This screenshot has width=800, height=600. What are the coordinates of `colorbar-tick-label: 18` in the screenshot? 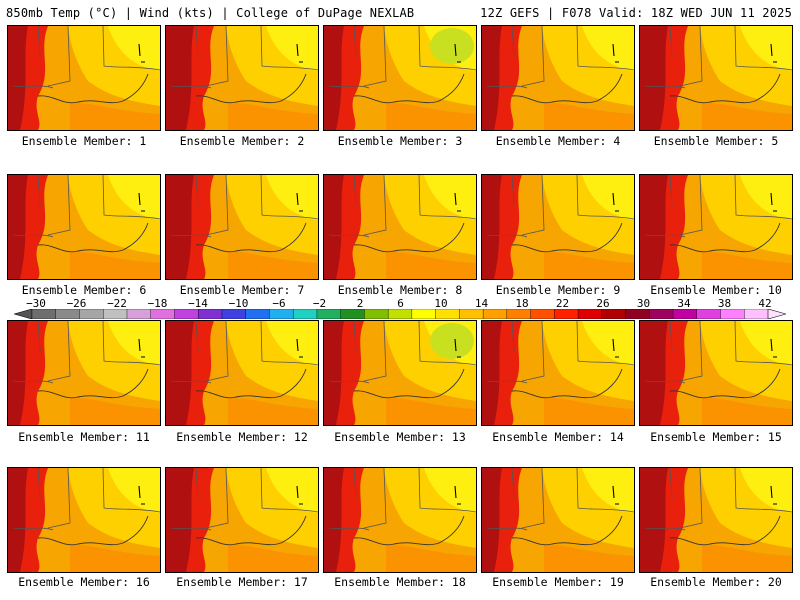 It's located at (522, 303).